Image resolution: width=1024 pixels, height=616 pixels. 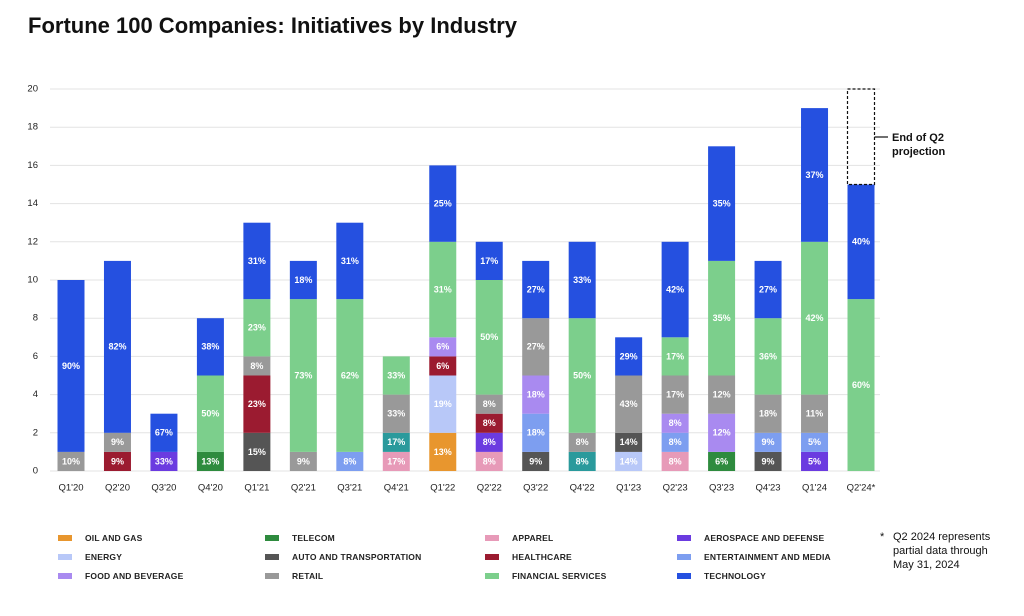 I want to click on segment-label: 67%, so click(x=164, y=433).